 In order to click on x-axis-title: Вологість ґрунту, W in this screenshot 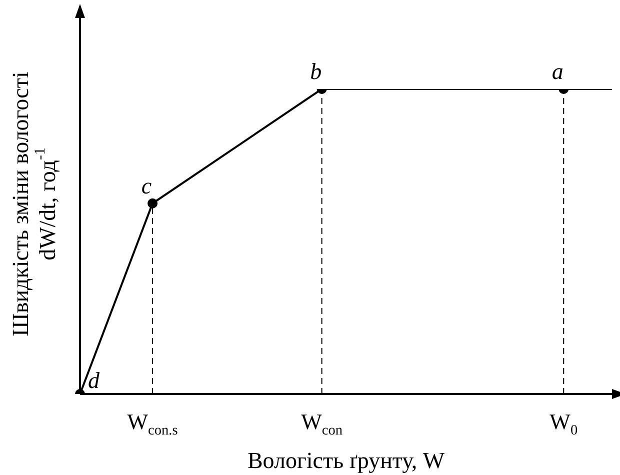, I will do `click(346, 460)`.